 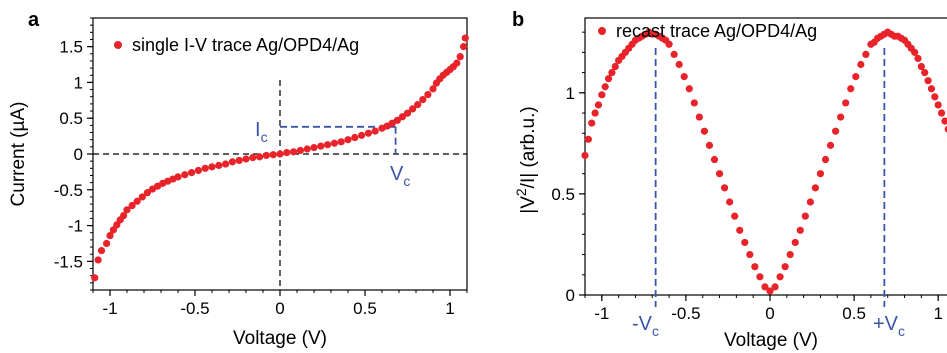 I want to click on panel-b-ytick-label: 0, so click(x=570, y=295).